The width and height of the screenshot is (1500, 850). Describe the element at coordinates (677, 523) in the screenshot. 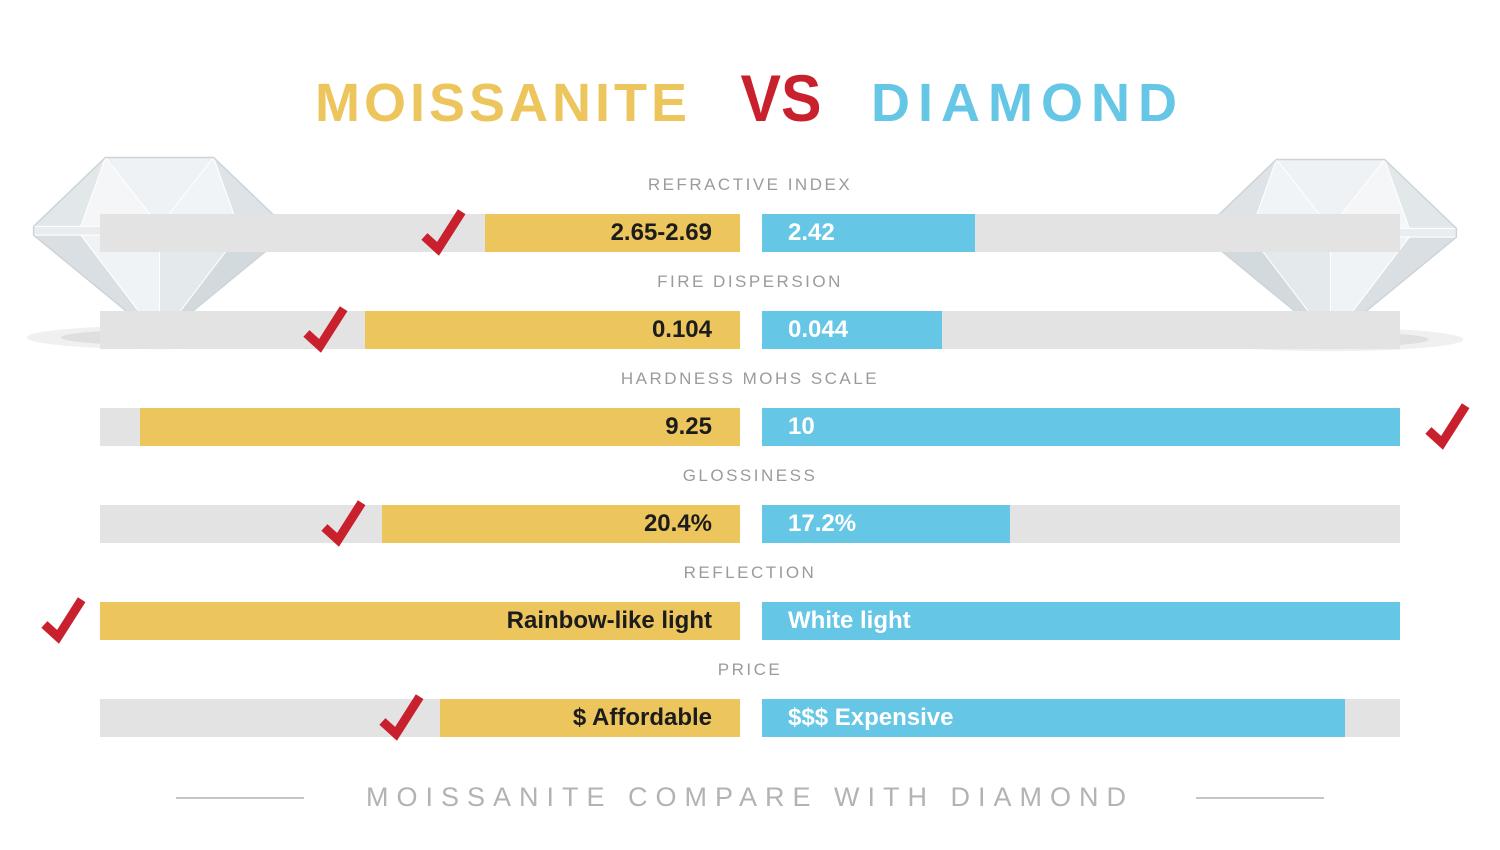

I see `moissanite-value: 20.4%` at that location.